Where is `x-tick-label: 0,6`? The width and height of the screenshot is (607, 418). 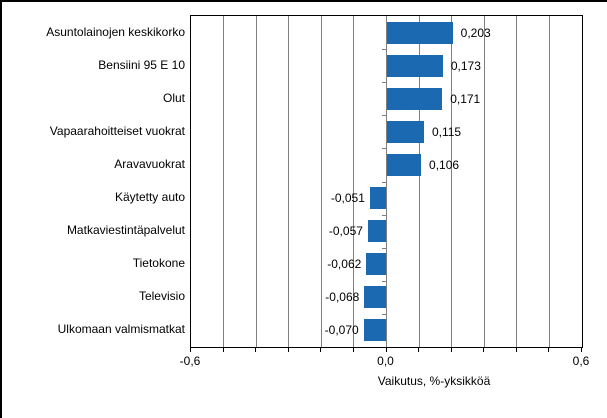 x-tick-label: 0,6 is located at coordinates (581, 361).